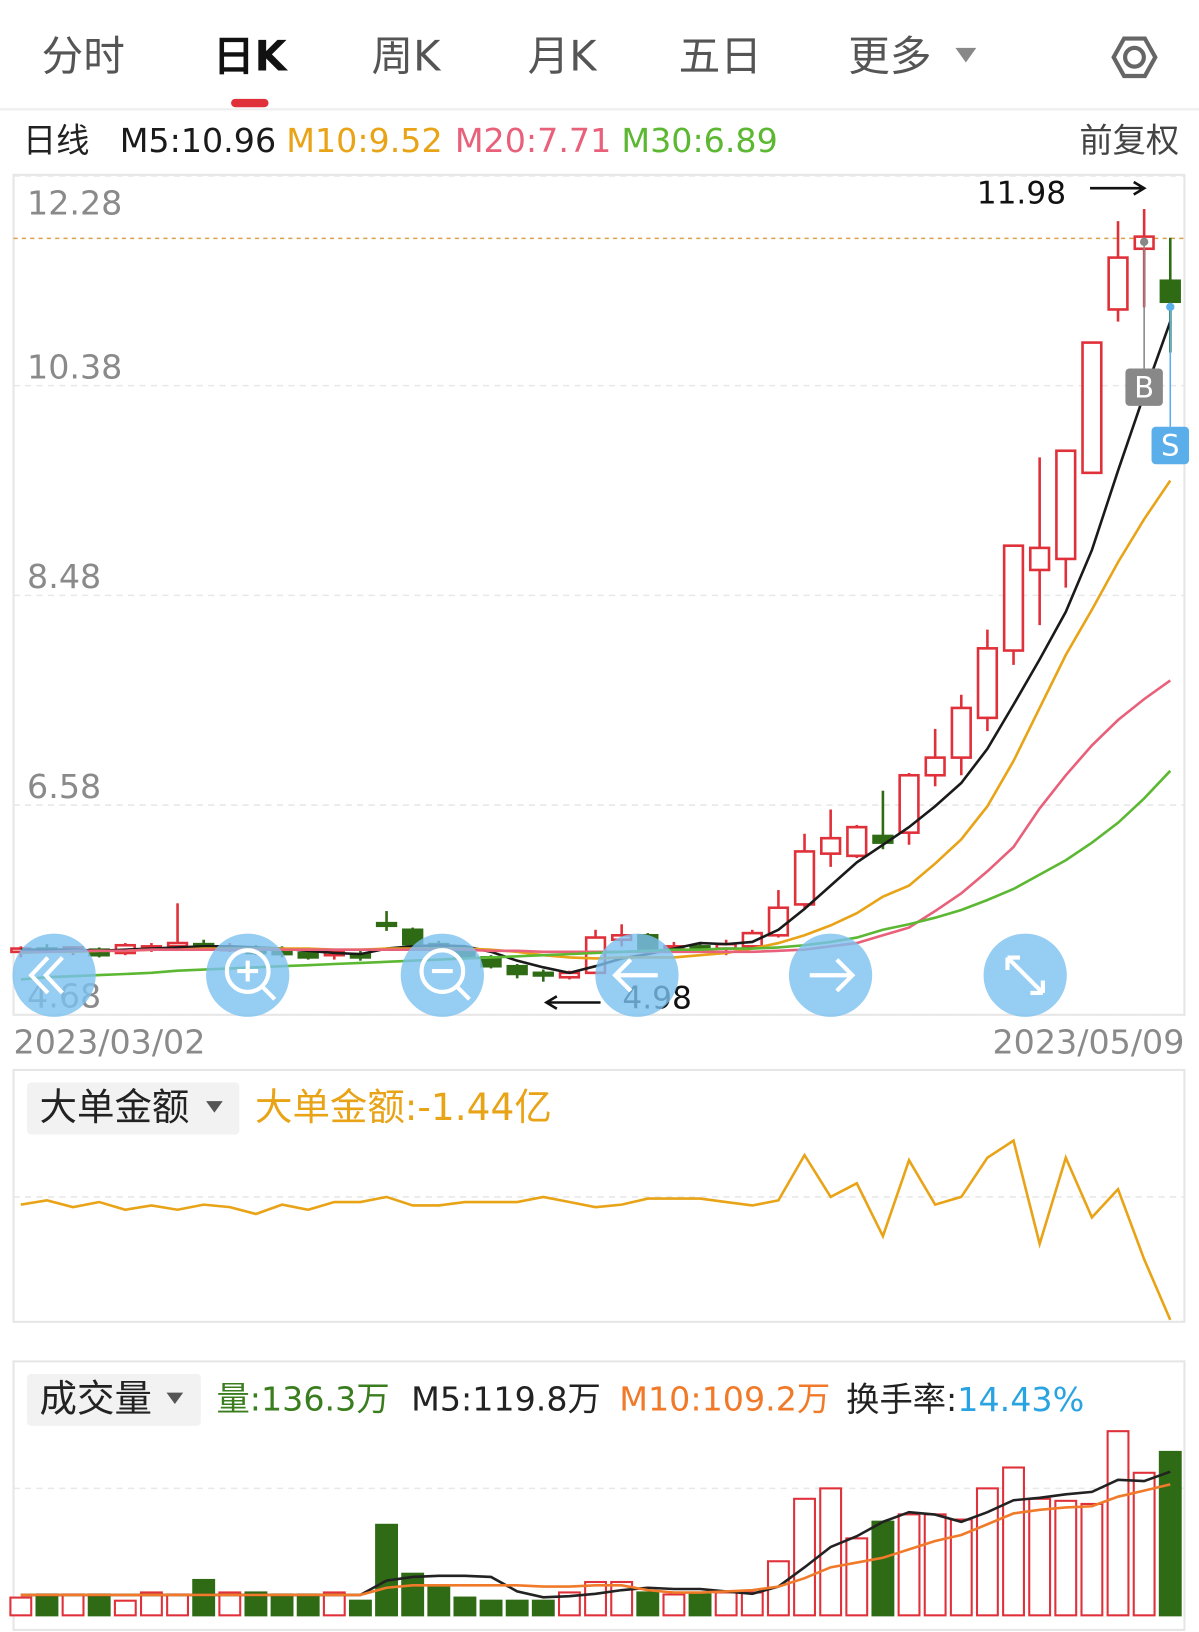 Image resolution: width=1199 pixels, height=1632 pixels. I want to click on indicator-selector-label: 大单金额, so click(115, 1107).